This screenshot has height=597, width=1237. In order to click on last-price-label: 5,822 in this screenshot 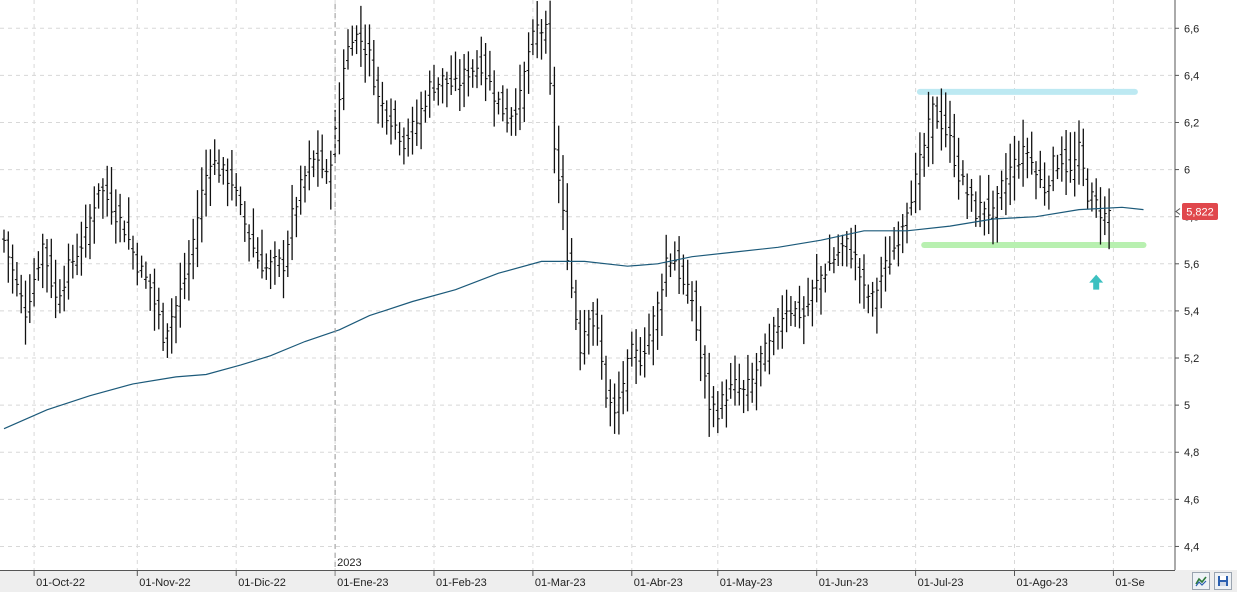, I will do `click(1200, 213)`.